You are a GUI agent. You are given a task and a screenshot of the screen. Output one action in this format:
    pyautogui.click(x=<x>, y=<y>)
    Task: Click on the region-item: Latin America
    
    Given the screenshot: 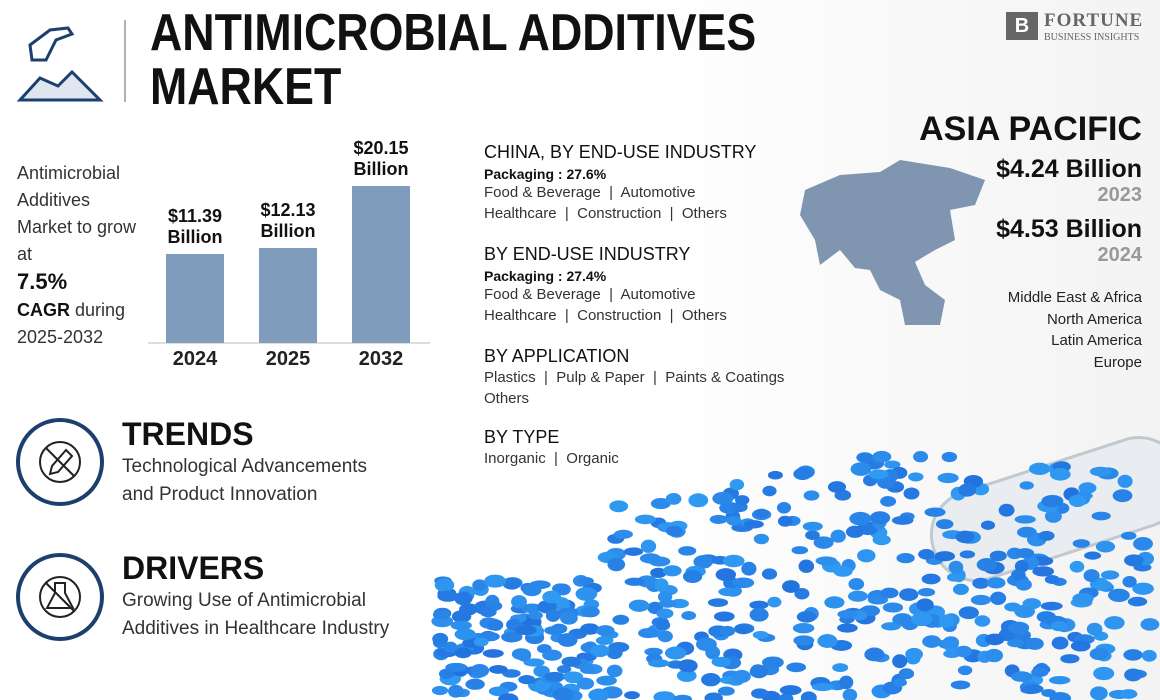 What is the action you would take?
    pyautogui.click(x=1096, y=340)
    